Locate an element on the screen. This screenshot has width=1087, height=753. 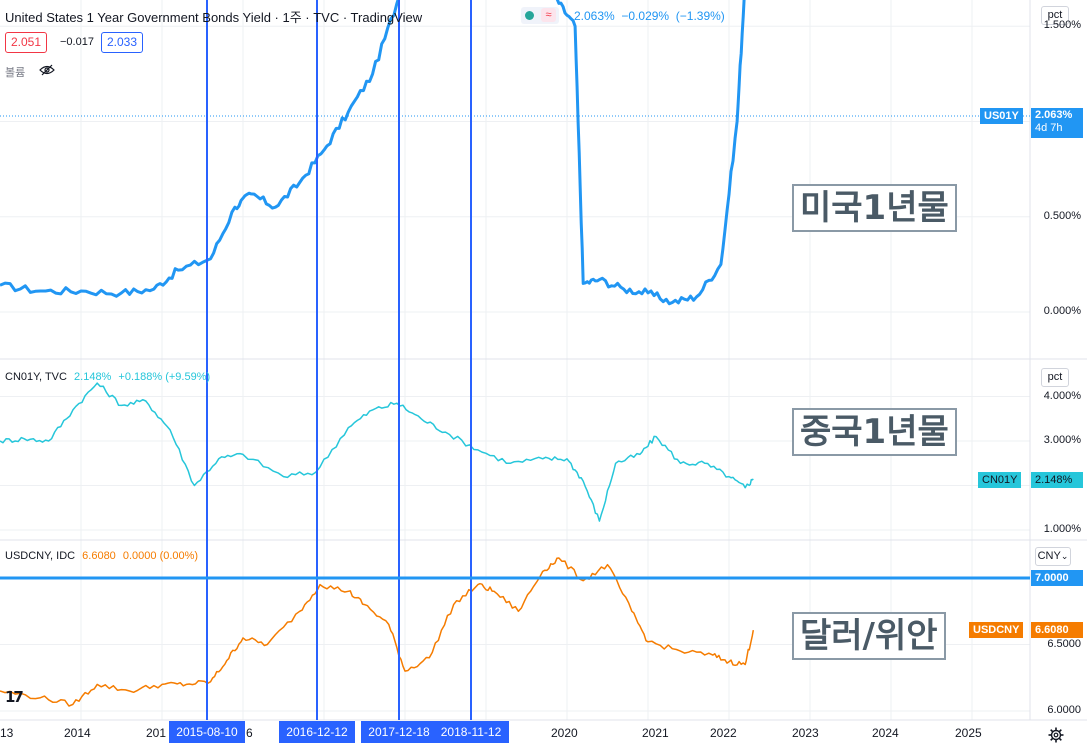
us01y-symbol-tag: US01Y is located at coordinates (1001, 116).